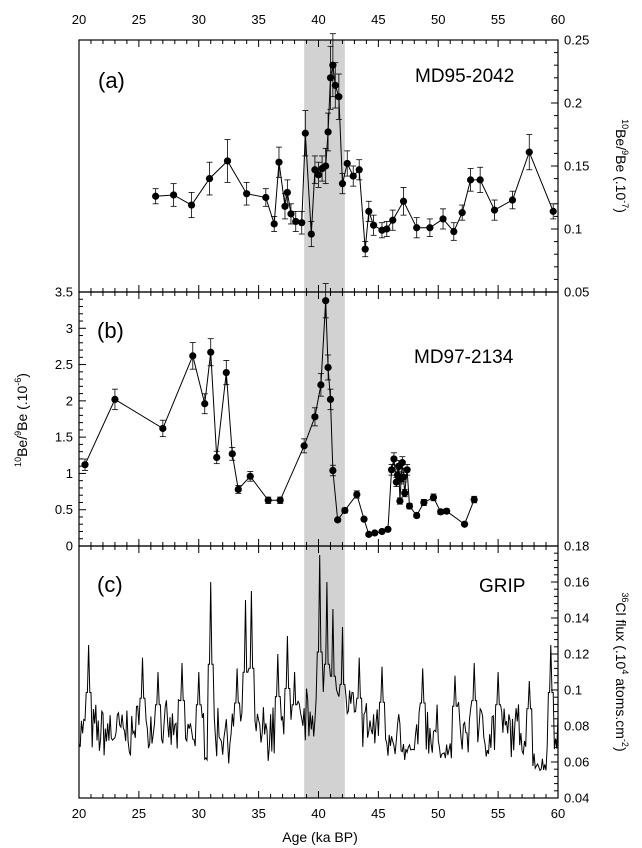 The image size is (642, 848). Describe the element at coordinates (576, 618) in the screenshot. I see `y-tick-label: 0.14` at that location.